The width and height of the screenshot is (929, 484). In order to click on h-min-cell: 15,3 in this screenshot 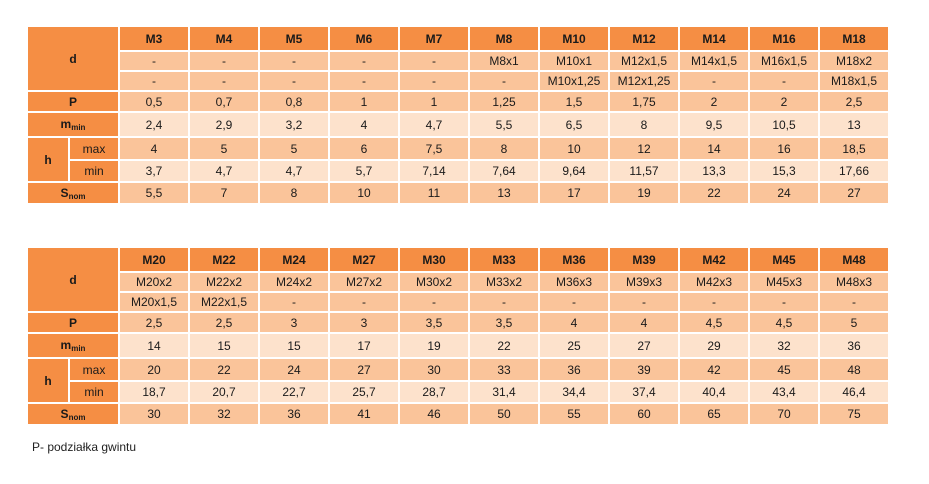, I will do `click(785, 172)`.